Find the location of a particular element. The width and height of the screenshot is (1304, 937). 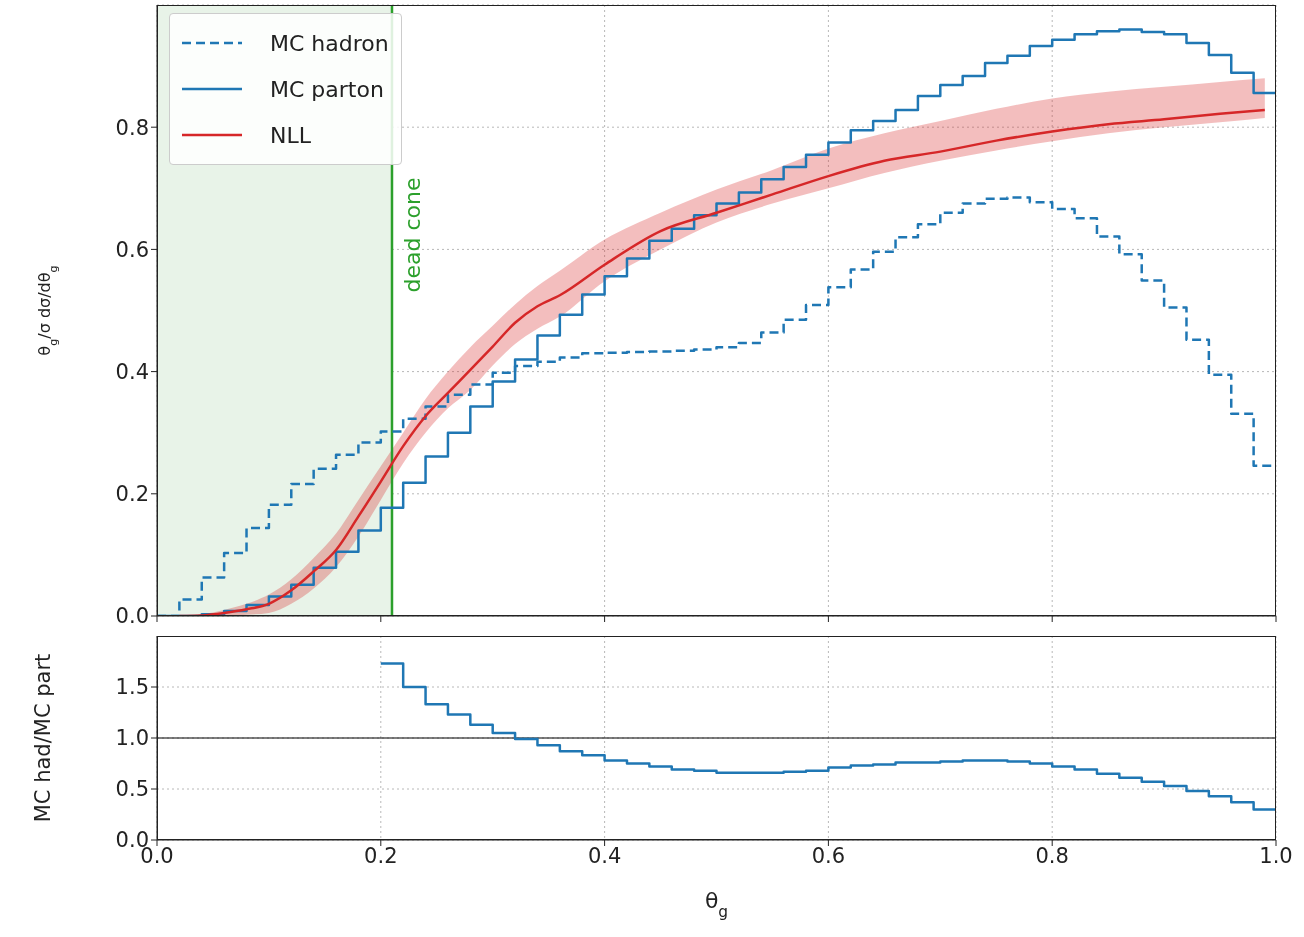

x-tick-label: 0.6 is located at coordinates (828, 855).